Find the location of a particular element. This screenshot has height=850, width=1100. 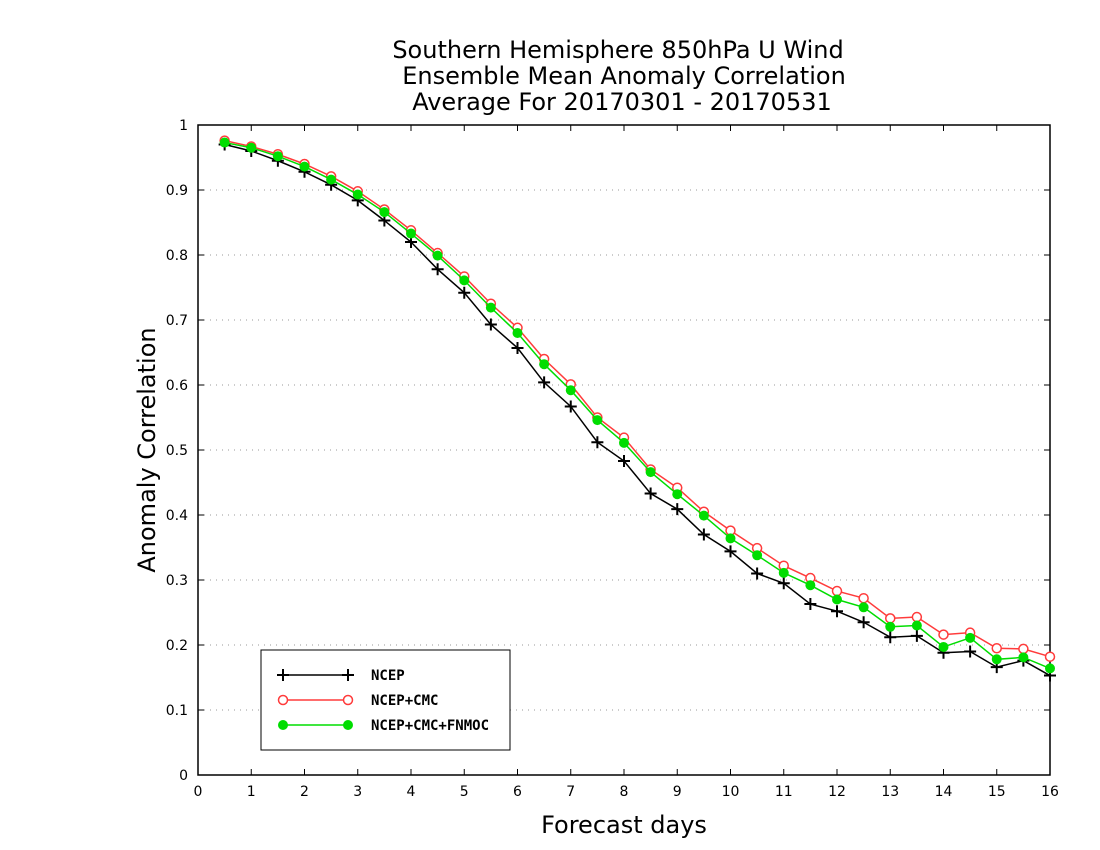

y-tick-label: 0.8 is located at coordinates (177, 256).